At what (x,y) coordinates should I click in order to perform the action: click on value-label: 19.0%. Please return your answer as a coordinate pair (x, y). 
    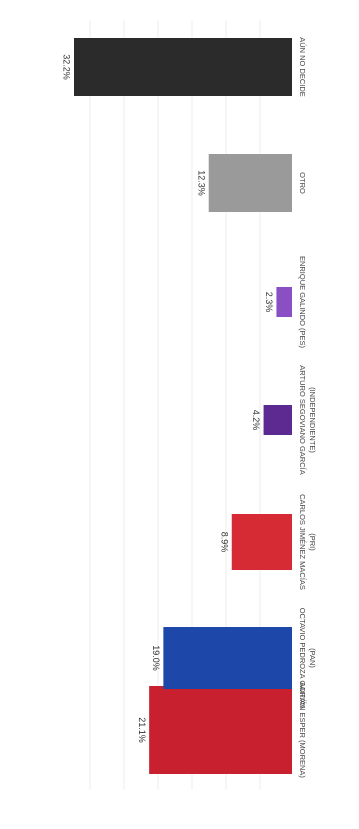
    Looking at the image, I should click on (156, 658).